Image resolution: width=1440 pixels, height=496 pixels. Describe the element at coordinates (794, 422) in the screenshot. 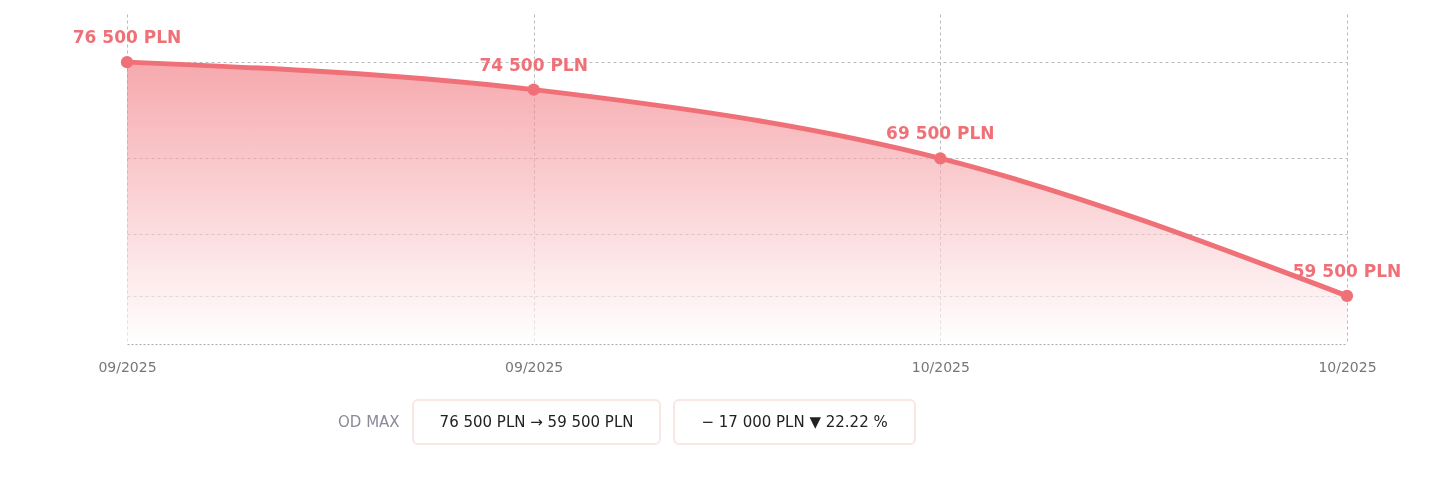

I see `text: − 17 000 PLN ▼ 22.22 %` at that location.